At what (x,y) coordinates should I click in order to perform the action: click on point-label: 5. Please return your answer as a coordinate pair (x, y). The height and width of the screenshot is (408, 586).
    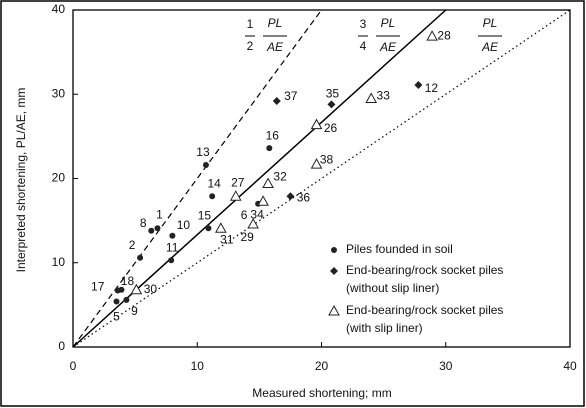
    Looking at the image, I should click on (116, 317).